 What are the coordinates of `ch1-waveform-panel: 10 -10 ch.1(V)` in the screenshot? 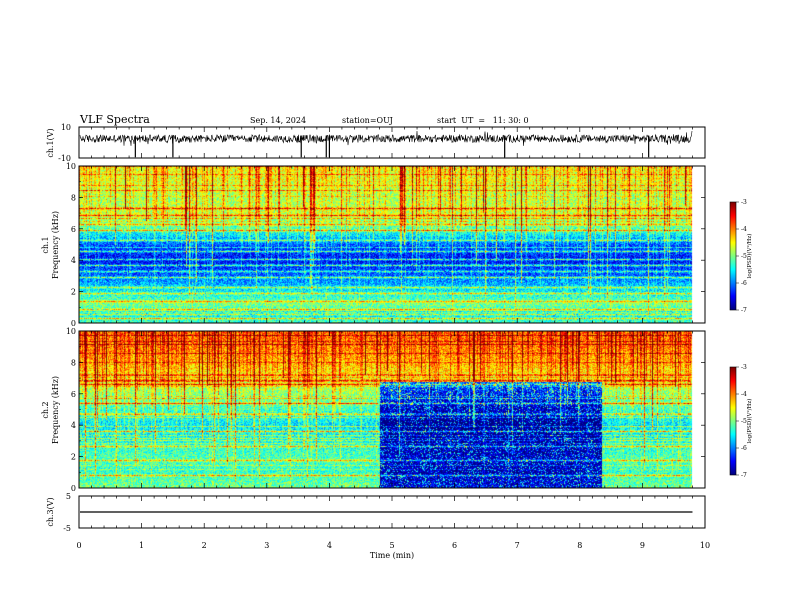 It's located at (376, 143).